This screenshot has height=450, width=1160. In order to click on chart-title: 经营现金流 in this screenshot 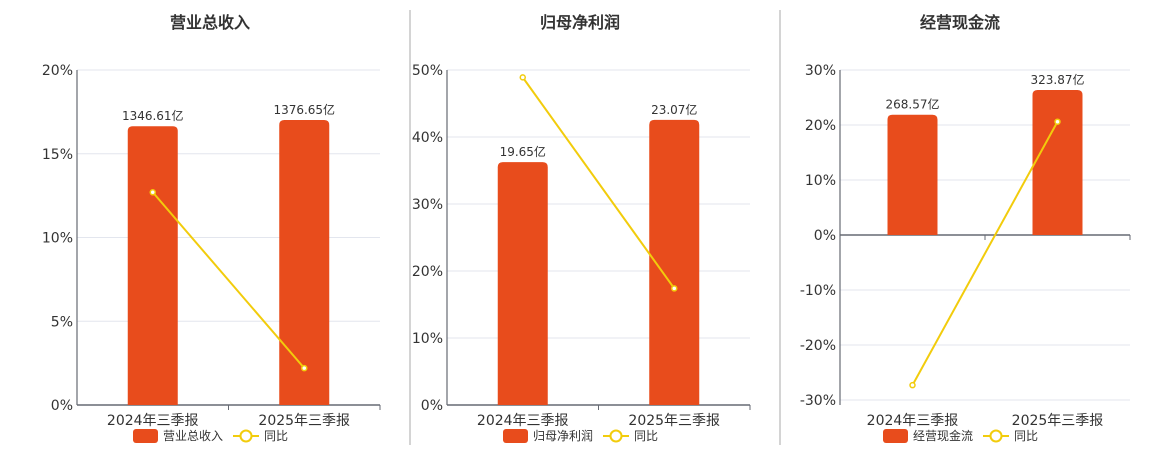, I will do `click(960, 22)`.